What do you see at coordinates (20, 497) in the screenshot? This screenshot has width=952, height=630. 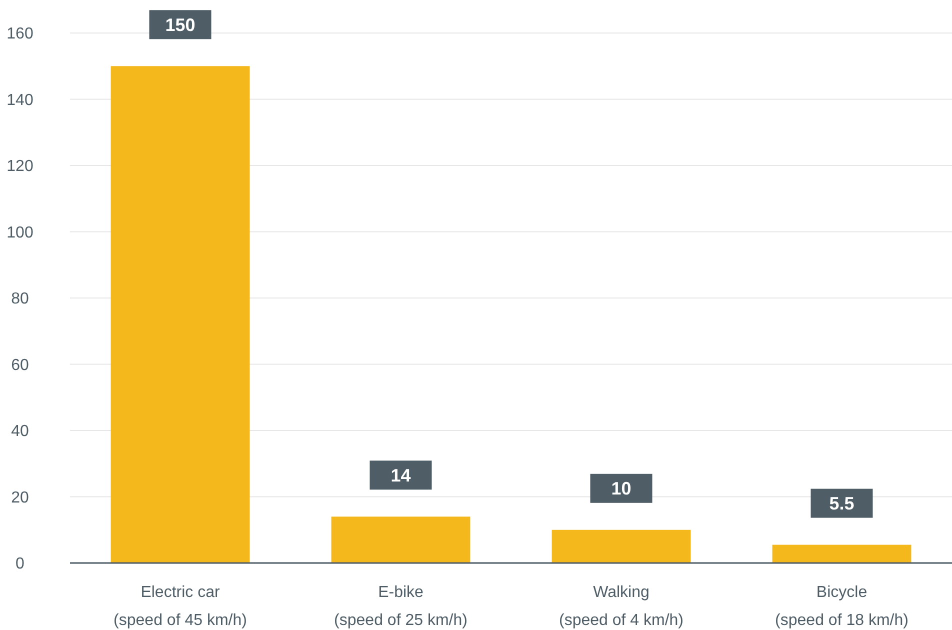 I see `y-tick-label: 20` at bounding box center [20, 497].